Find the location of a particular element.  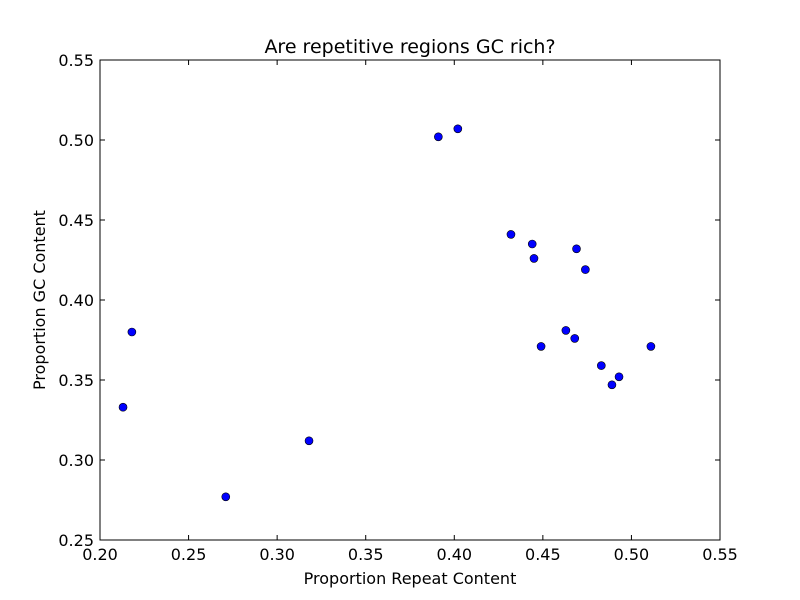

x-axis-label: Proportion Repeat Content is located at coordinates (410, 578).